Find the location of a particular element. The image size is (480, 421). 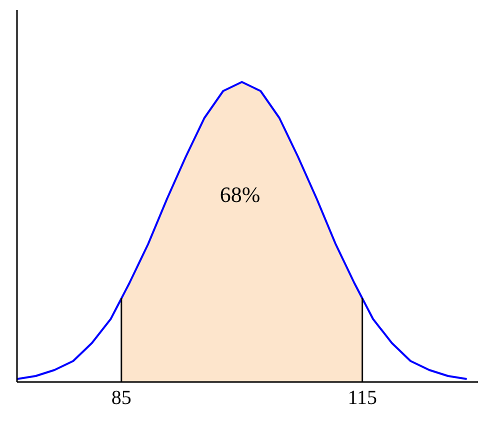

x-tick-label: 85 is located at coordinates (121, 398).